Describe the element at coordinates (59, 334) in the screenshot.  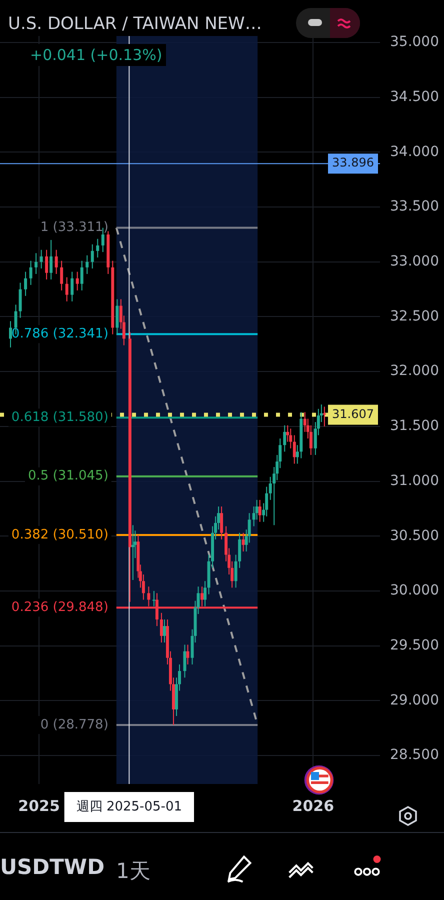
I see `series-label: 0.786 (32.341)` at that location.